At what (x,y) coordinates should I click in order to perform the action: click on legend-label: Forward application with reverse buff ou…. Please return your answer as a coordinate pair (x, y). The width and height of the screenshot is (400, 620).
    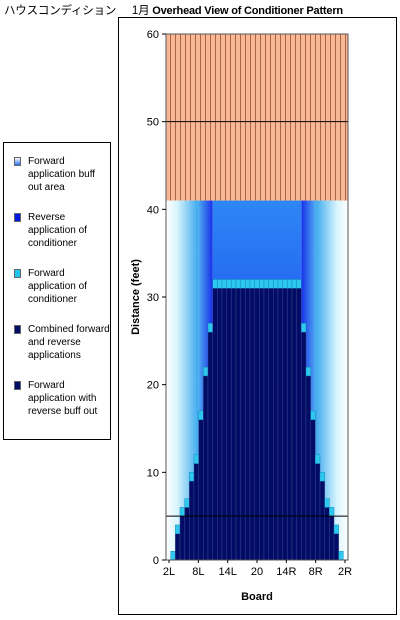
    Looking at the image, I should click on (63, 398).